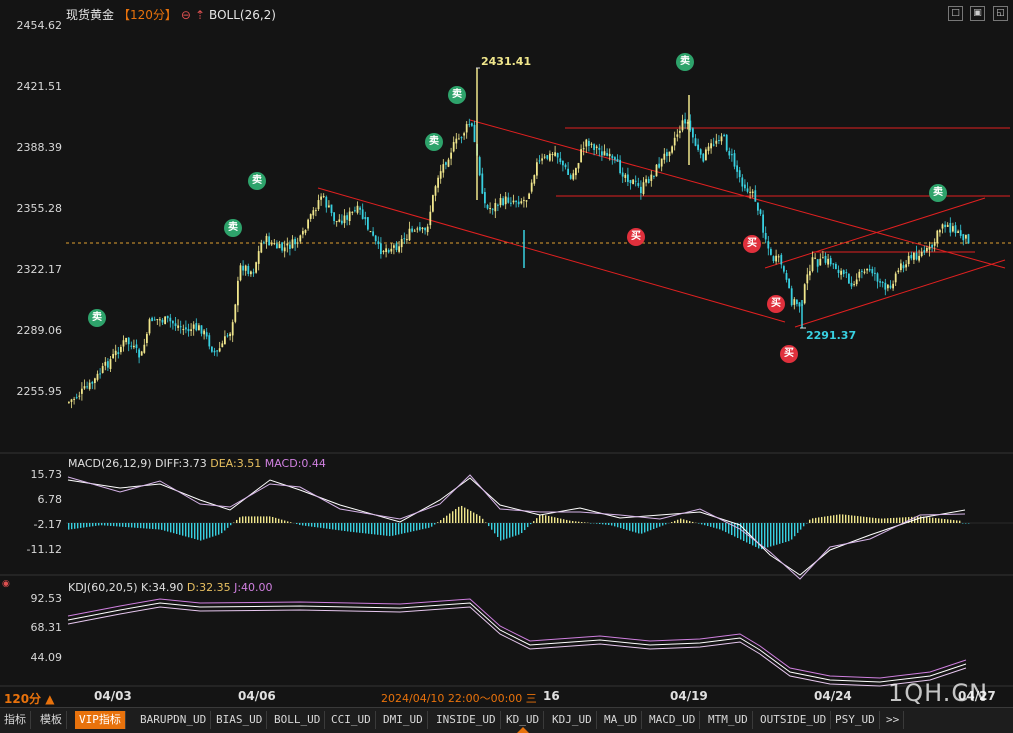  Describe the element at coordinates (51, 720) in the screenshot. I see `tab-templates: 模板` at that location.